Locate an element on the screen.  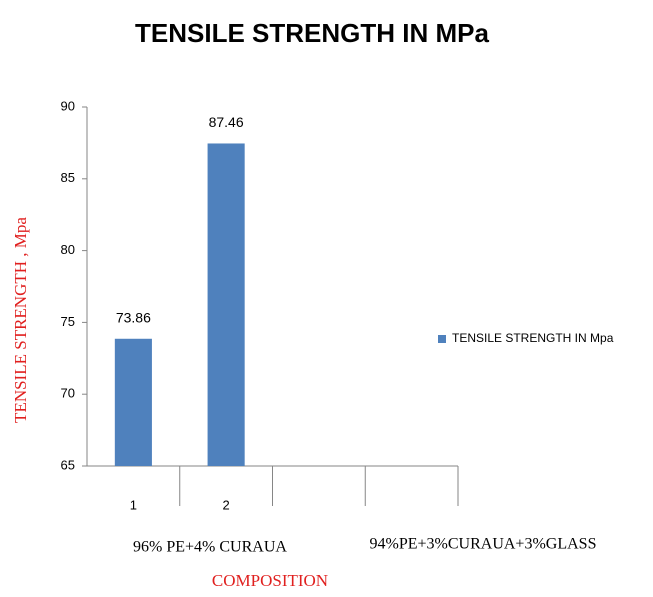
y-tick-label: 80 is located at coordinates (68, 249).